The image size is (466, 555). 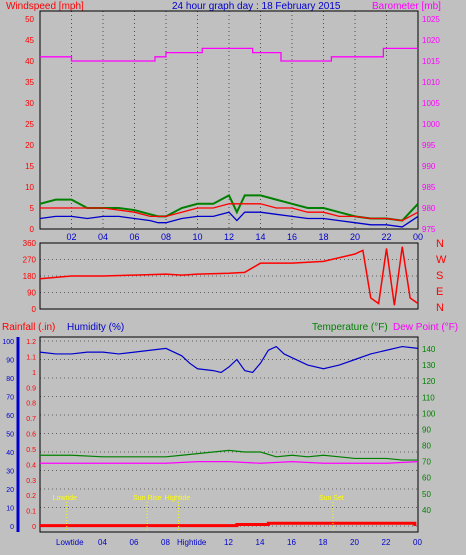 I want to click on barometer-tick: 995, so click(x=429, y=145).